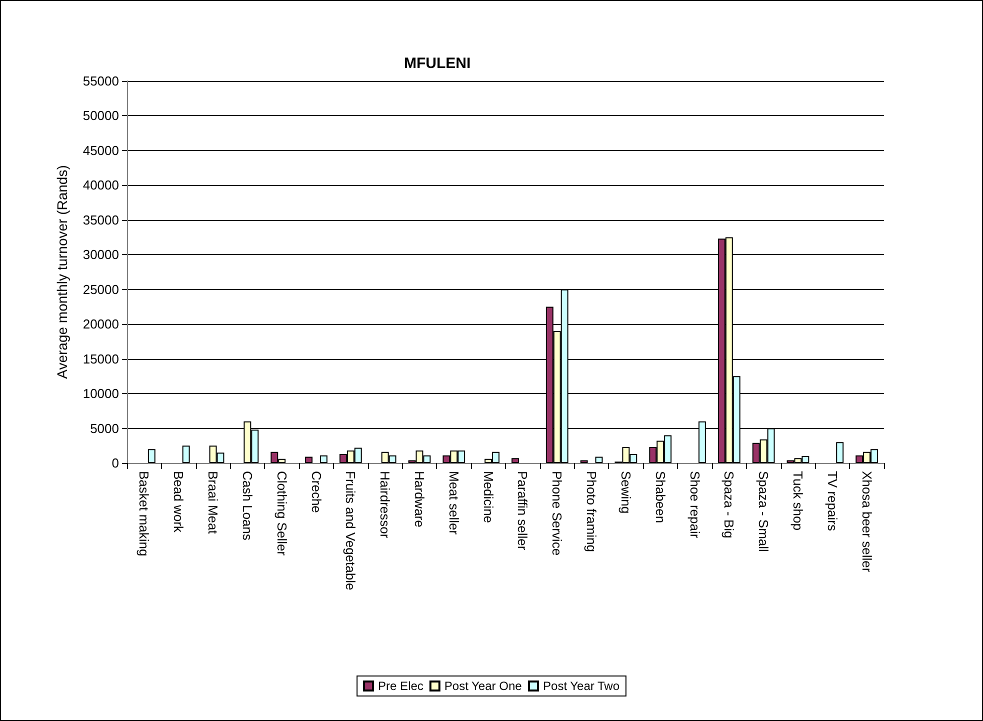  What do you see at coordinates (100, 220) in the screenshot?
I see `y-tick-label: 35000` at bounding box center [100, 220].